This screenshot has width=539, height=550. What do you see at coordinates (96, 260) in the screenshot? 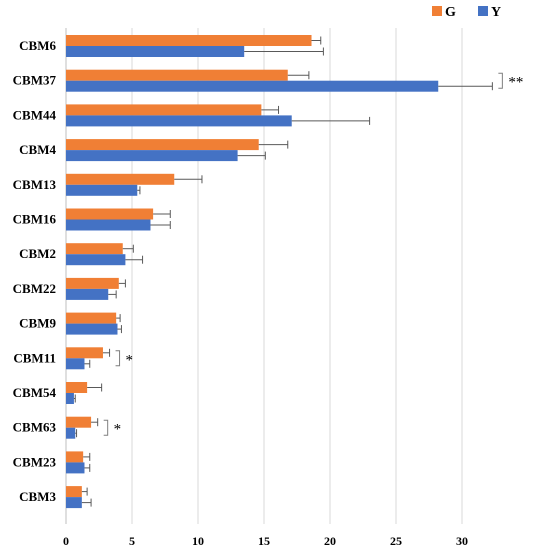
I see `bar-Y-CBM2` at bounding box center [96, 260].